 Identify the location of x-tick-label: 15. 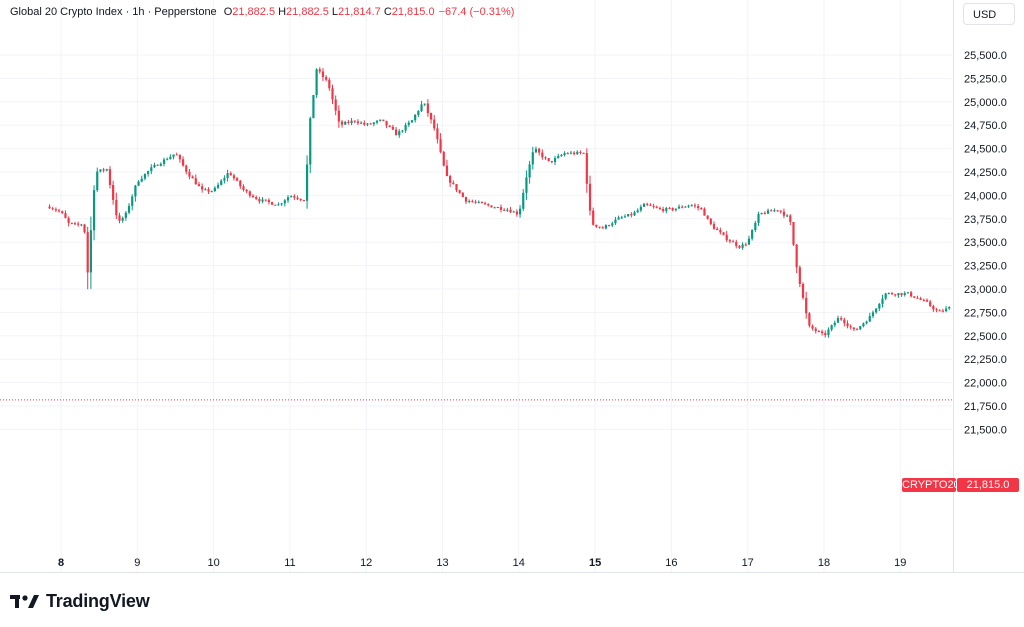
(595, 563).